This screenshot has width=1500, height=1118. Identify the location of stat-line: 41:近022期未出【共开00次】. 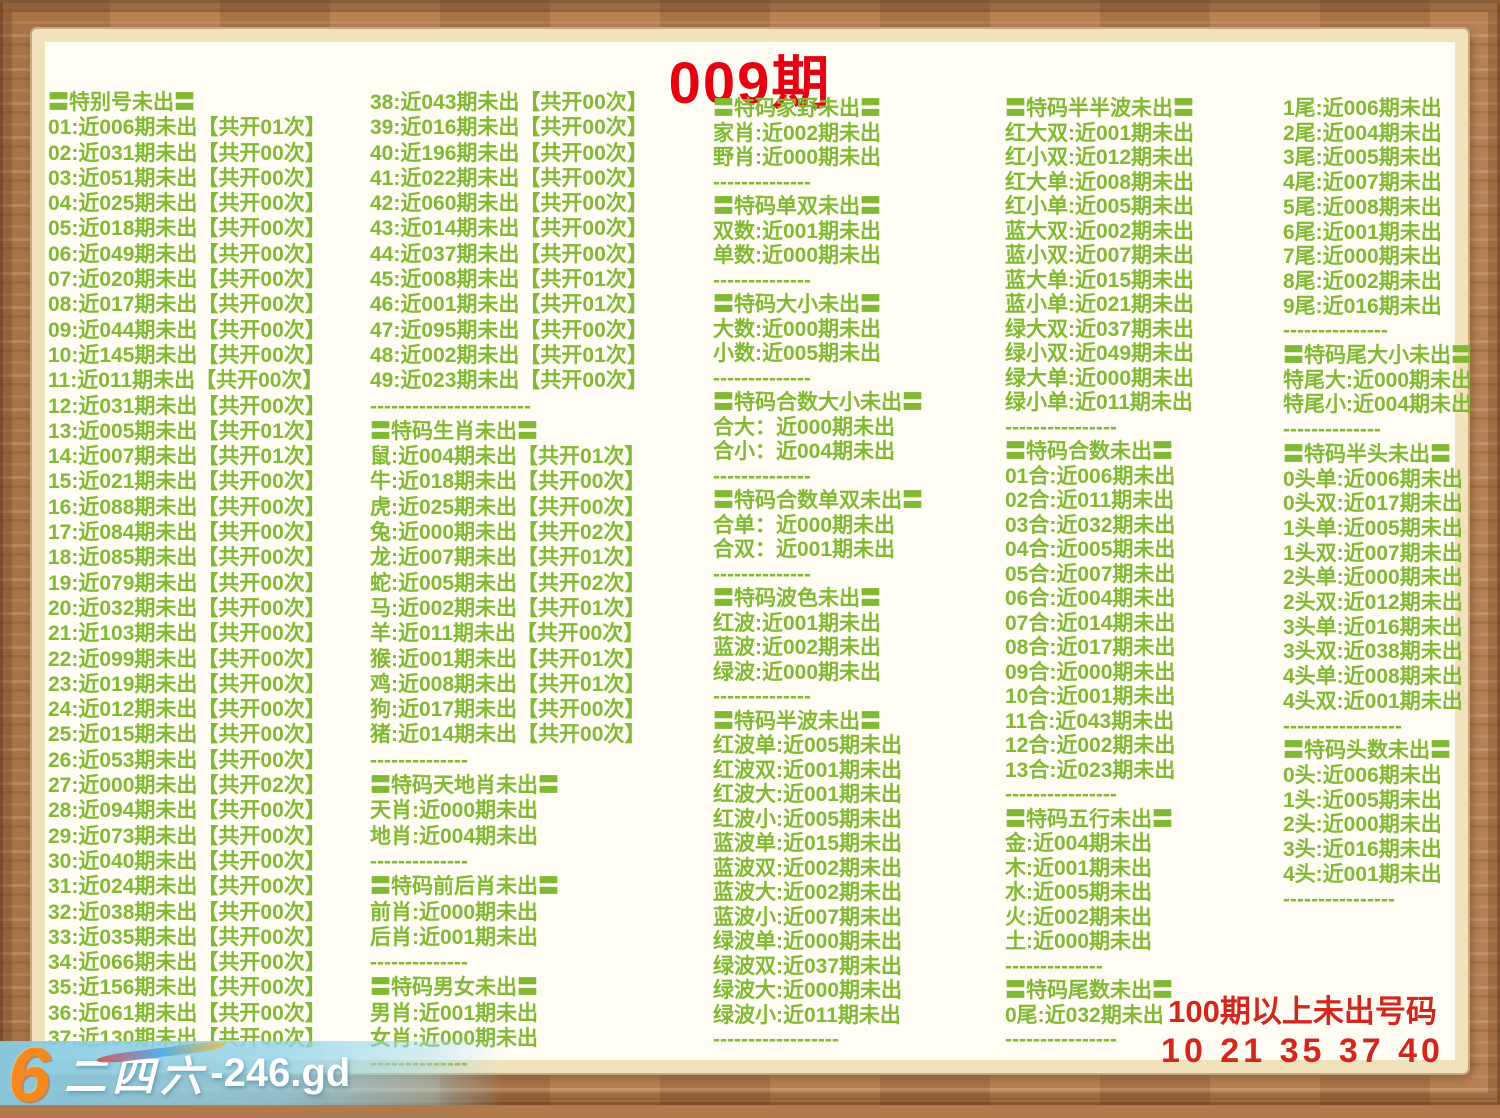
(509, 178).